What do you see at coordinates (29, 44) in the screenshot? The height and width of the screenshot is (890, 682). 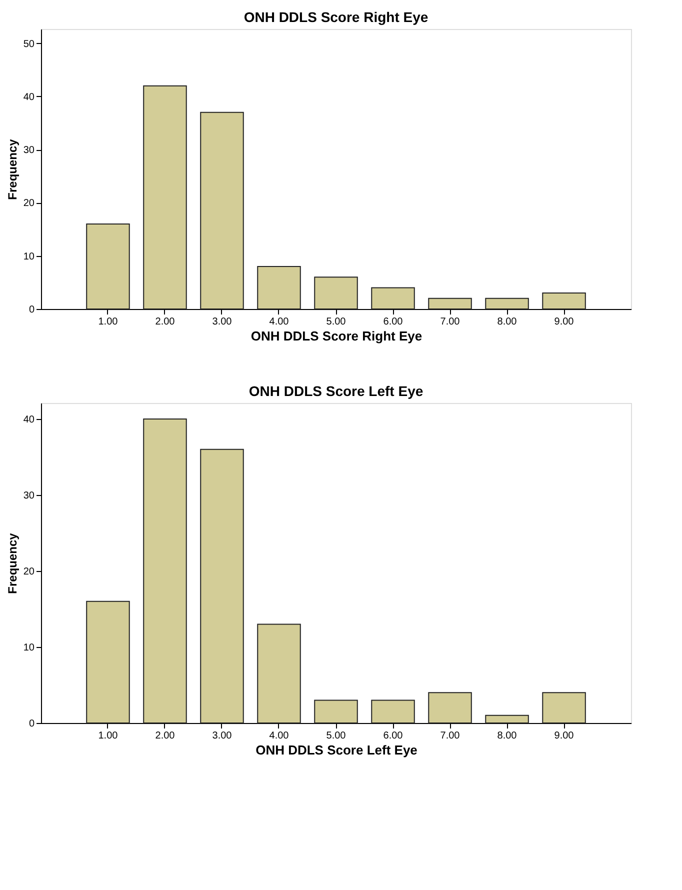 I see `y-tick-label: 50` at bounding box center [29, 44].